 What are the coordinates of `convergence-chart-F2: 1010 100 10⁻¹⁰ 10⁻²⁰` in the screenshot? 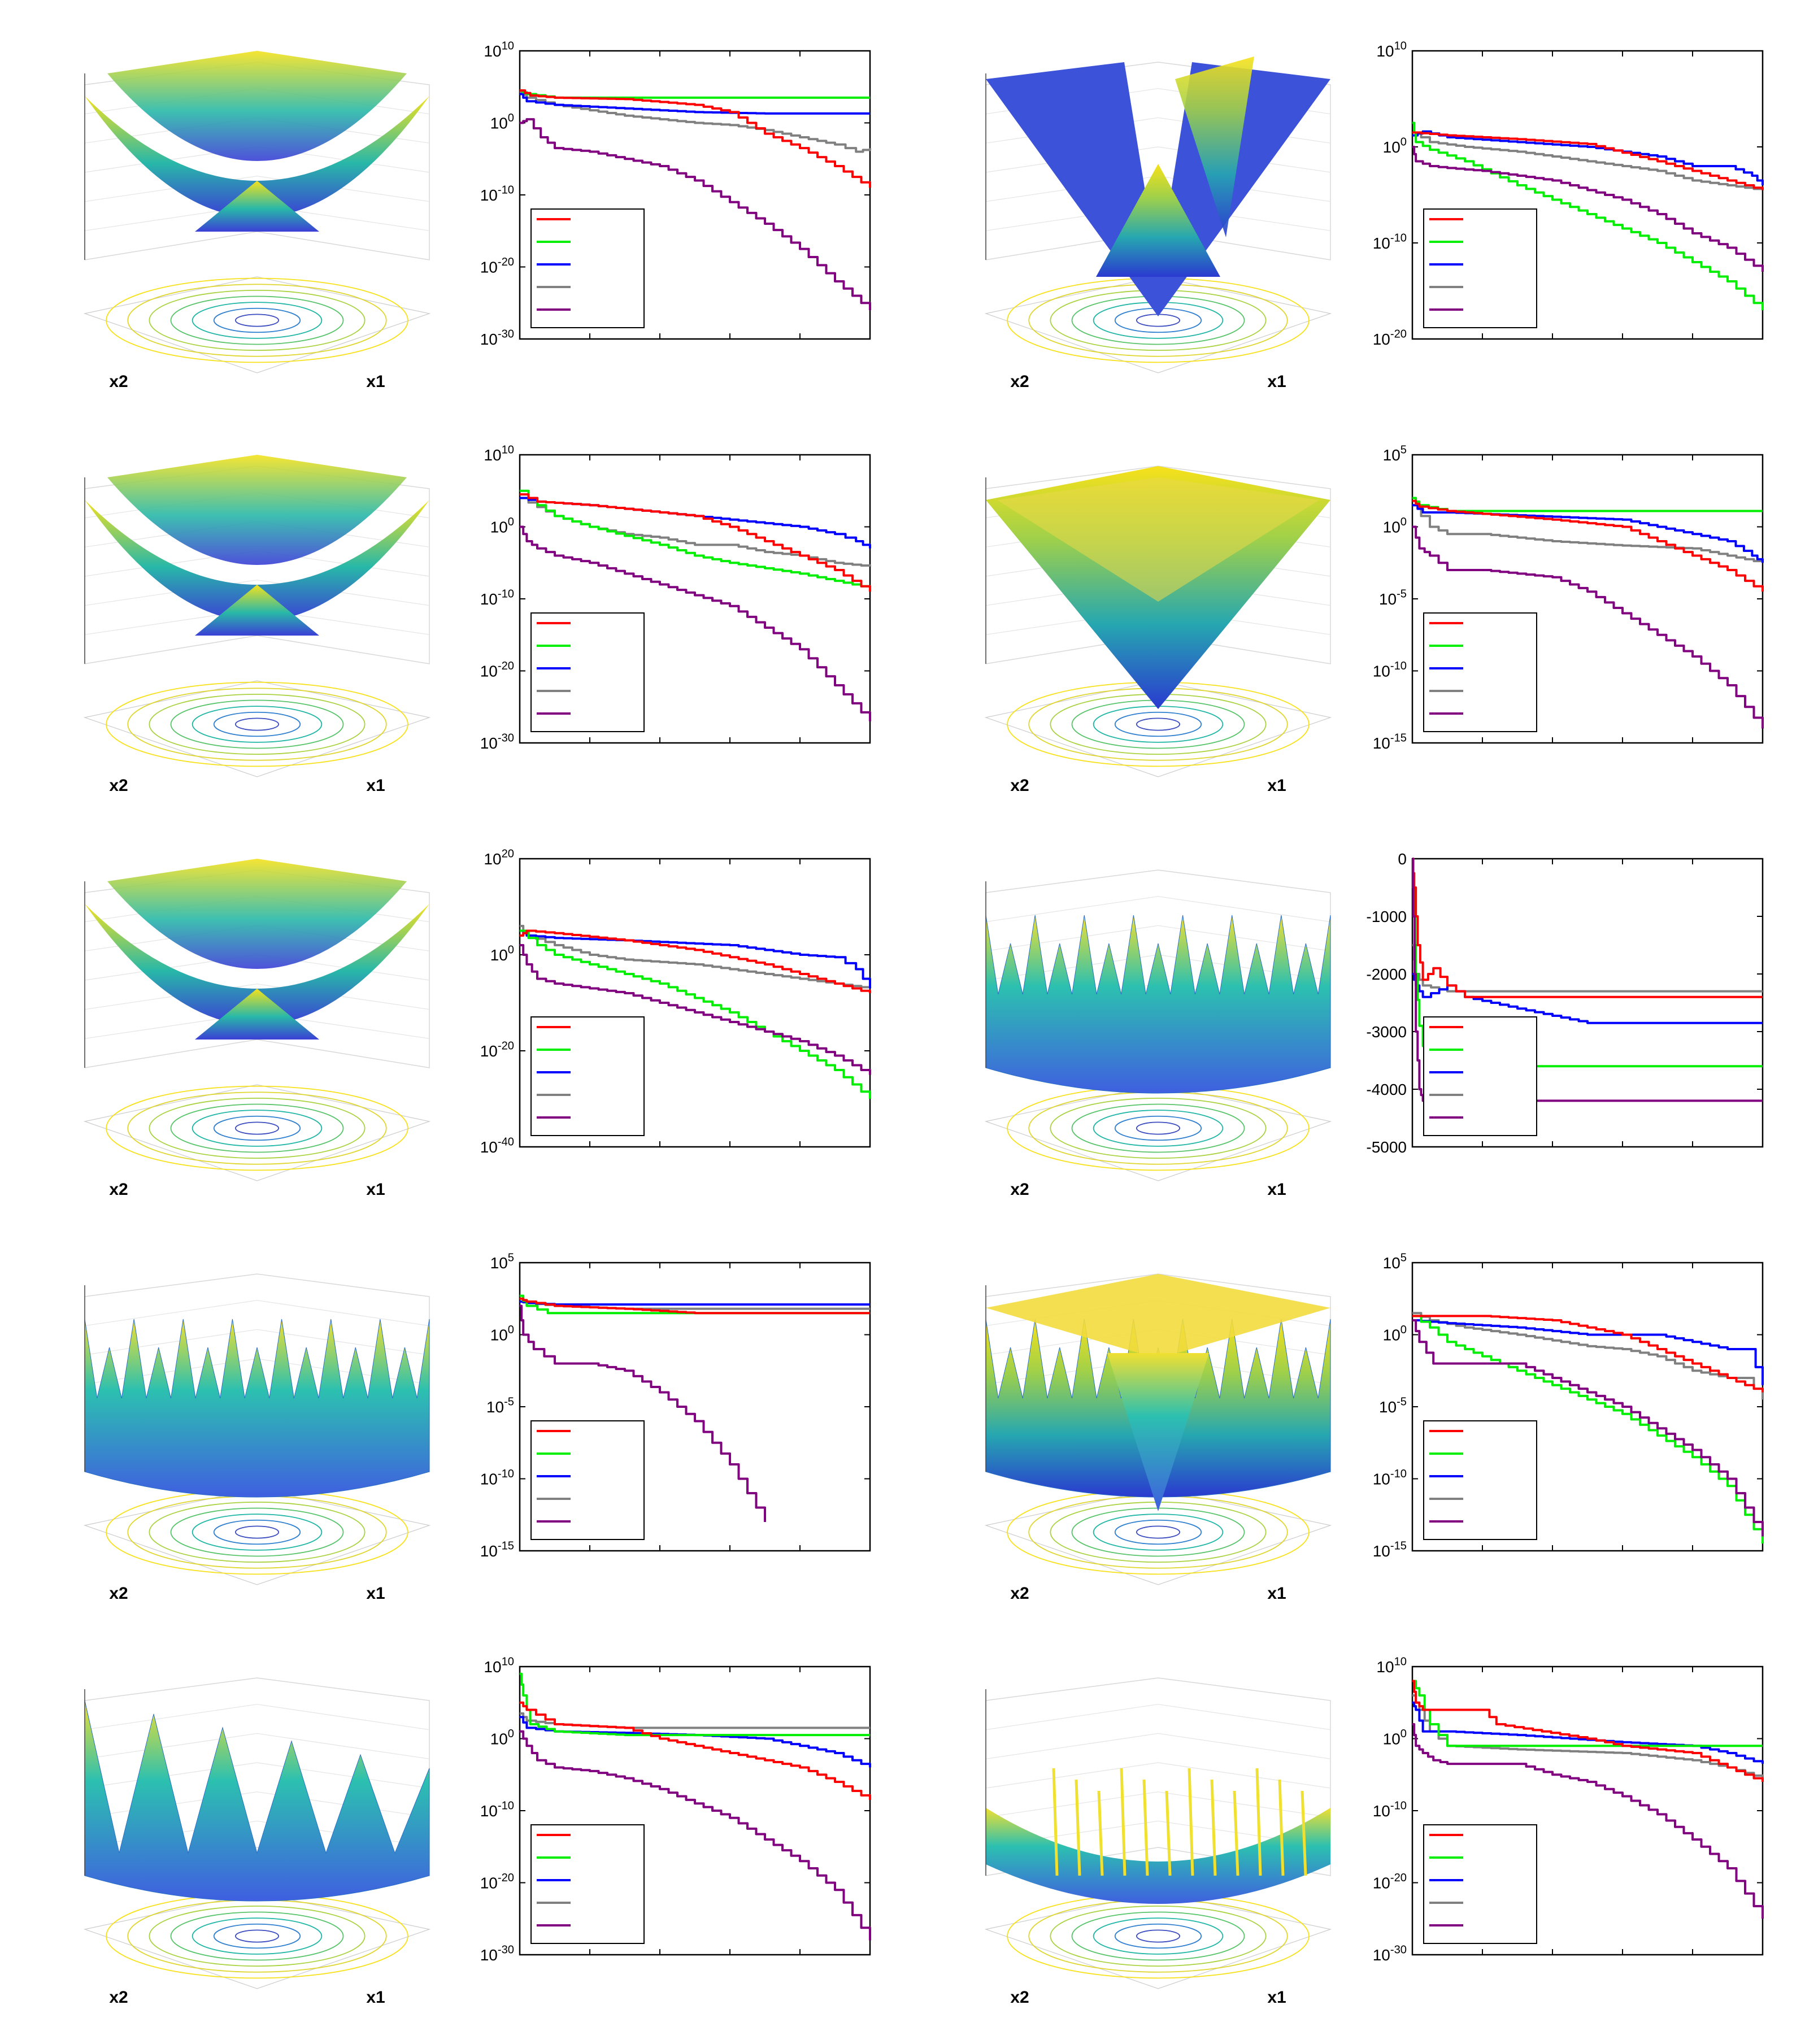 It's located at (1568, 194).